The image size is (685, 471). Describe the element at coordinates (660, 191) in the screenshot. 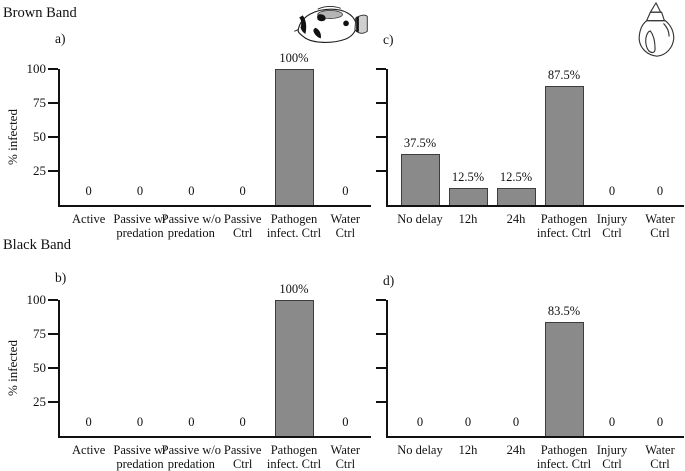

I see `panel-c-value-label-6: 0` at that location.